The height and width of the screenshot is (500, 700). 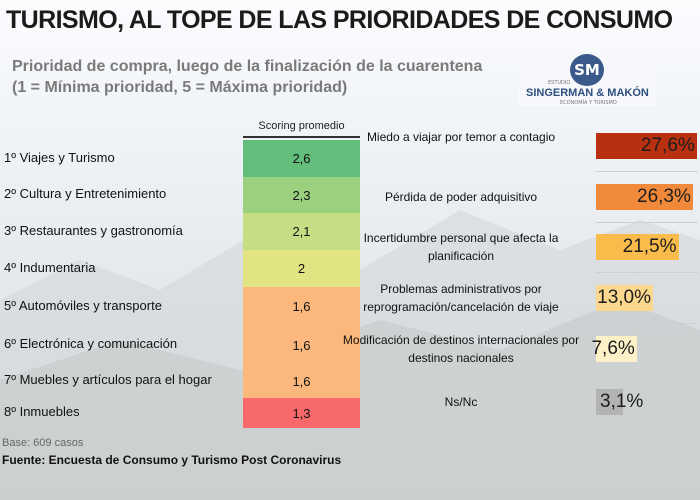 What do you see at coordinates (301, 231) in the screenshot?
I see `score-cell: 2,1` at bounding box center [301, 231].